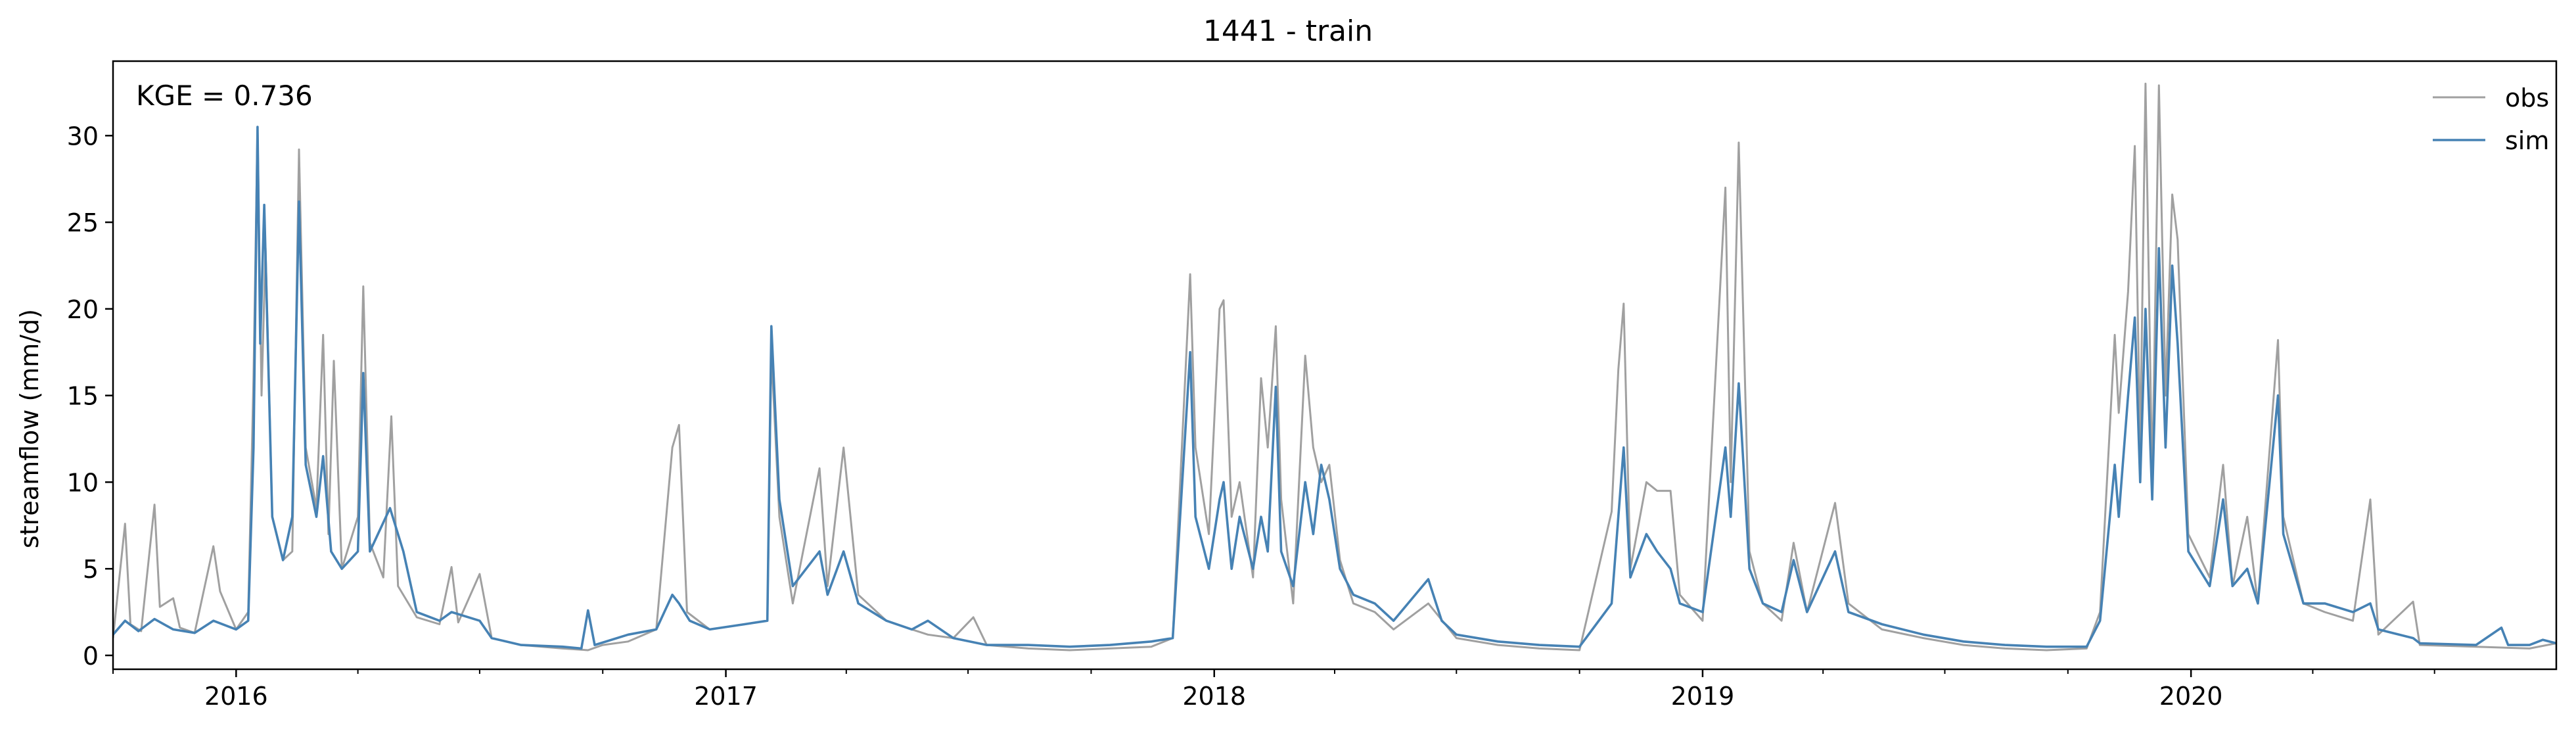  Describe the element at coordinates (91, 569) in the screenshot. I see `y-tick-label: 5` at that location.